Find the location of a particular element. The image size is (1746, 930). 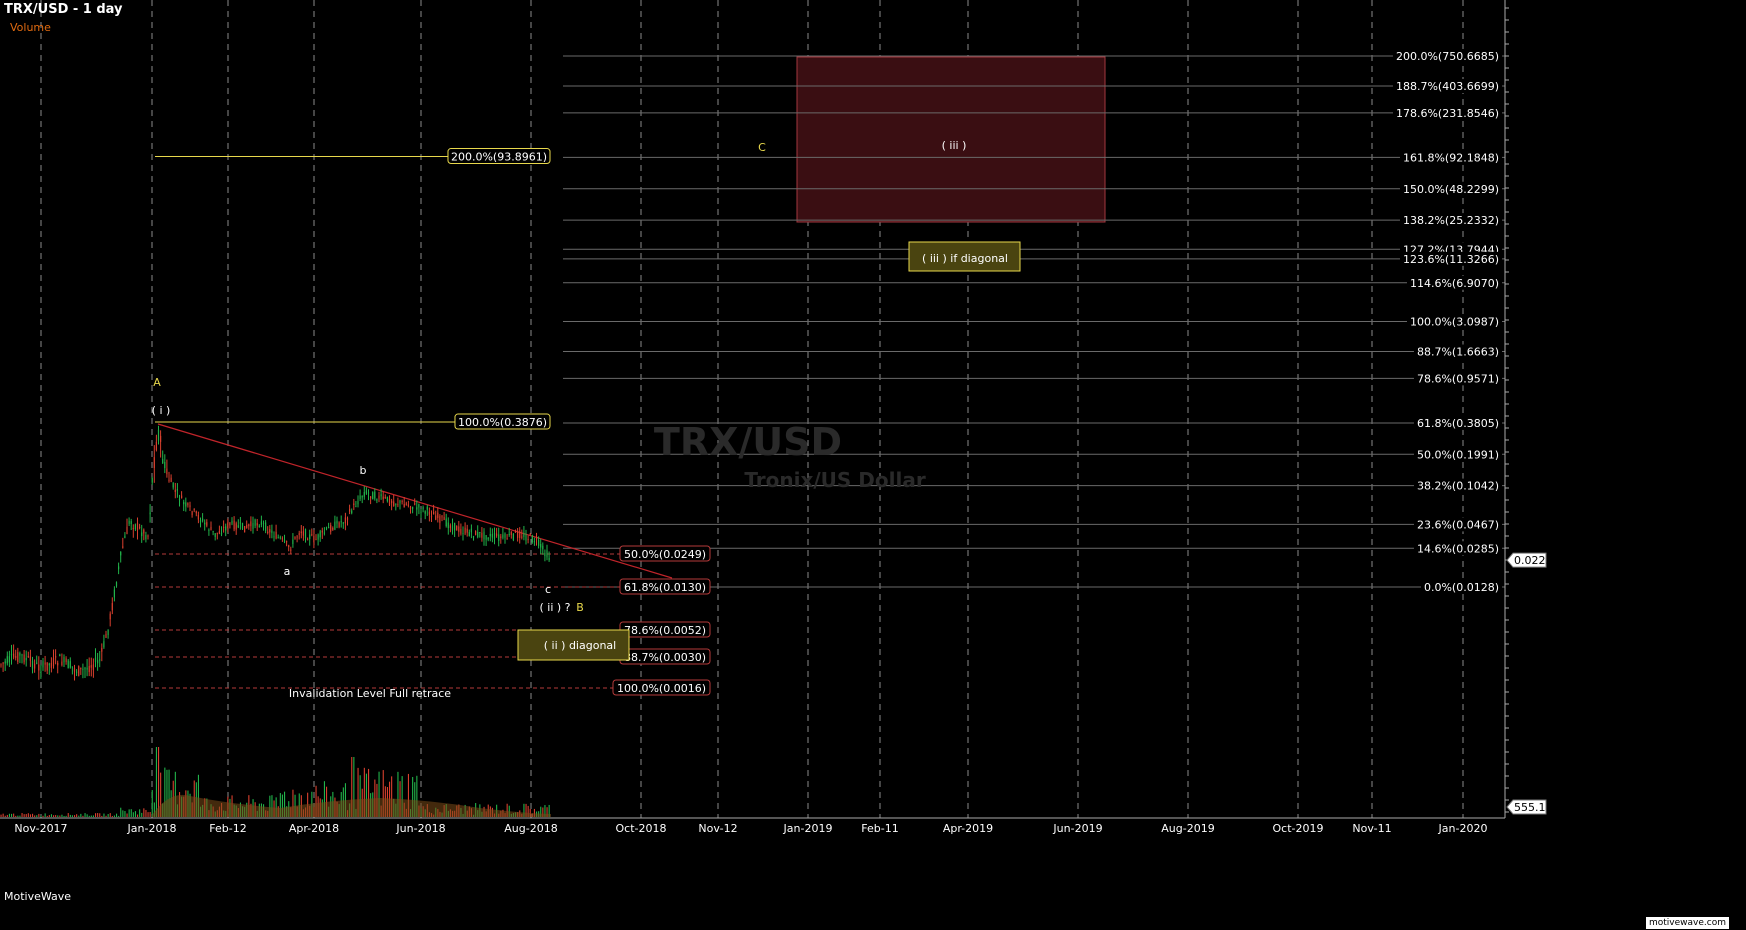

x-axis-tick-label: Nov-11 is located at coordinates (1371, 828).